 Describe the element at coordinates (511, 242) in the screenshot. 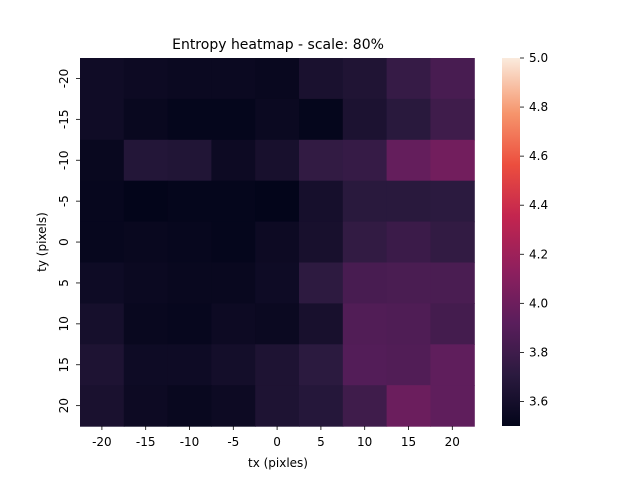

I see `colorbar` at that location.